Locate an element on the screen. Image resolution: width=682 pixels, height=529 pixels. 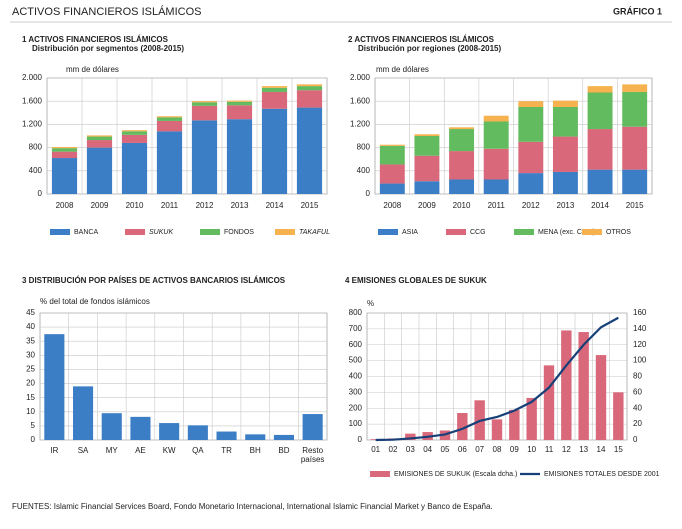
y-tick-label: 45 is located at coordinates (30, 312).